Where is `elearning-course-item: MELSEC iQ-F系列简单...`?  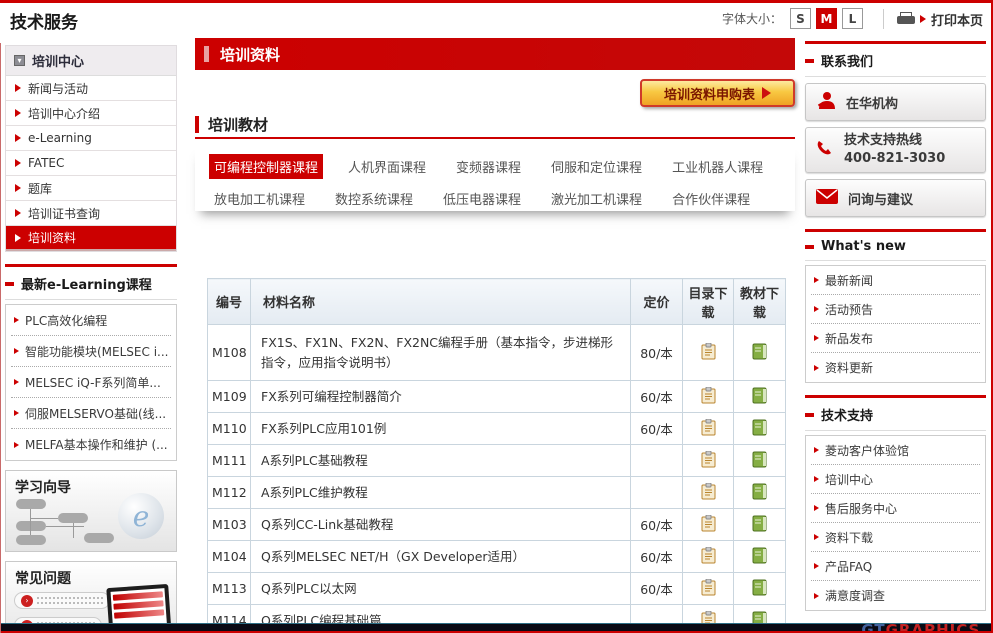
elearning-course-item: MELSEC iQ-F系列简单... is located at coordinates (91, 382).